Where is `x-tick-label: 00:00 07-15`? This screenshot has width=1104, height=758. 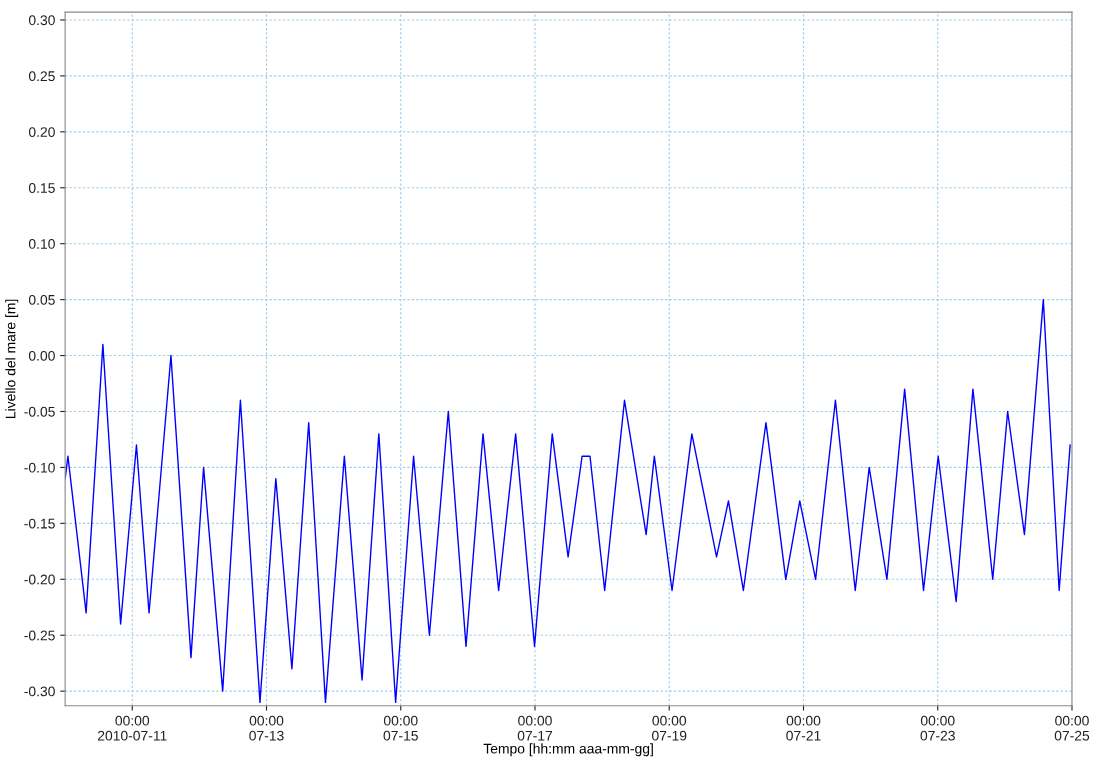 x-tick-label: 00:00 07-15 is located at coordinates (400, 728).